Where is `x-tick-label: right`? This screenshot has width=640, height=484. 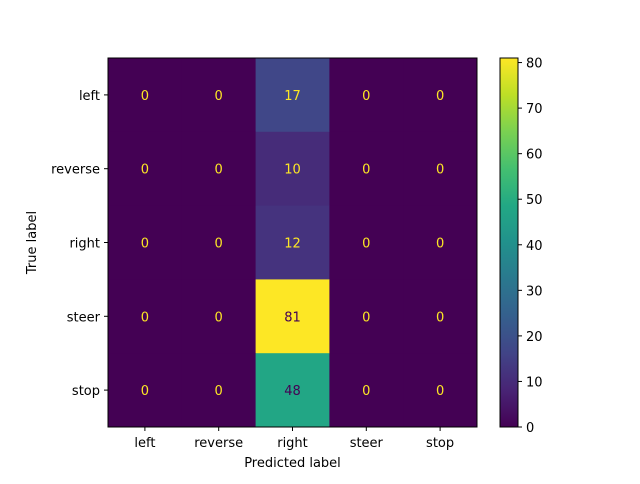
x-tick-label: right is located at coordinates (292, 443).